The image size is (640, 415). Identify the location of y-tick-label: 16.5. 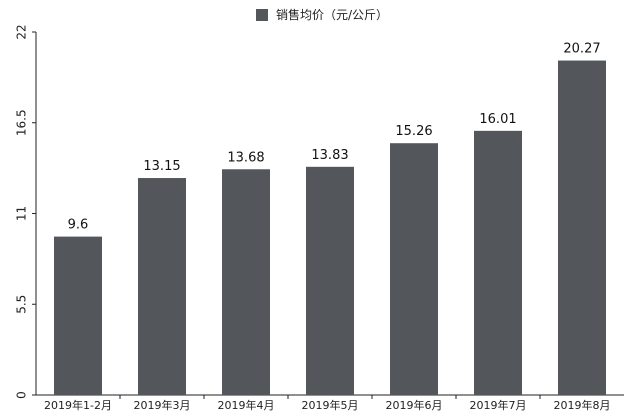
(22, 122).